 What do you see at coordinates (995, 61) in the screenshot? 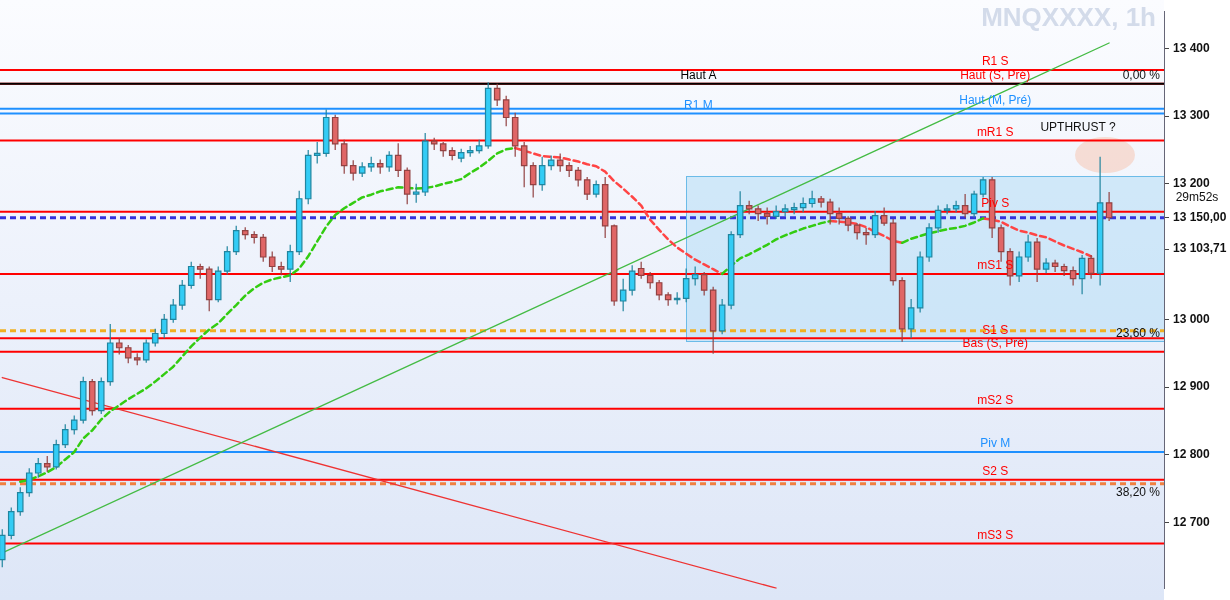
I see `ref-line-label: R1 S` at bounding box center [995, 61].